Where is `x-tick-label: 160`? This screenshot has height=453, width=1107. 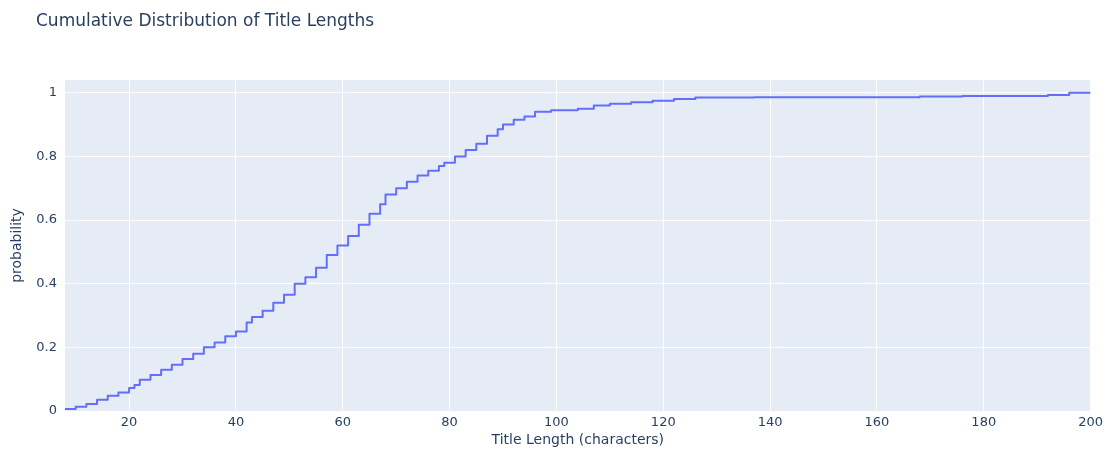 x-tick-label: 160 is located at coordinates (877, 422).